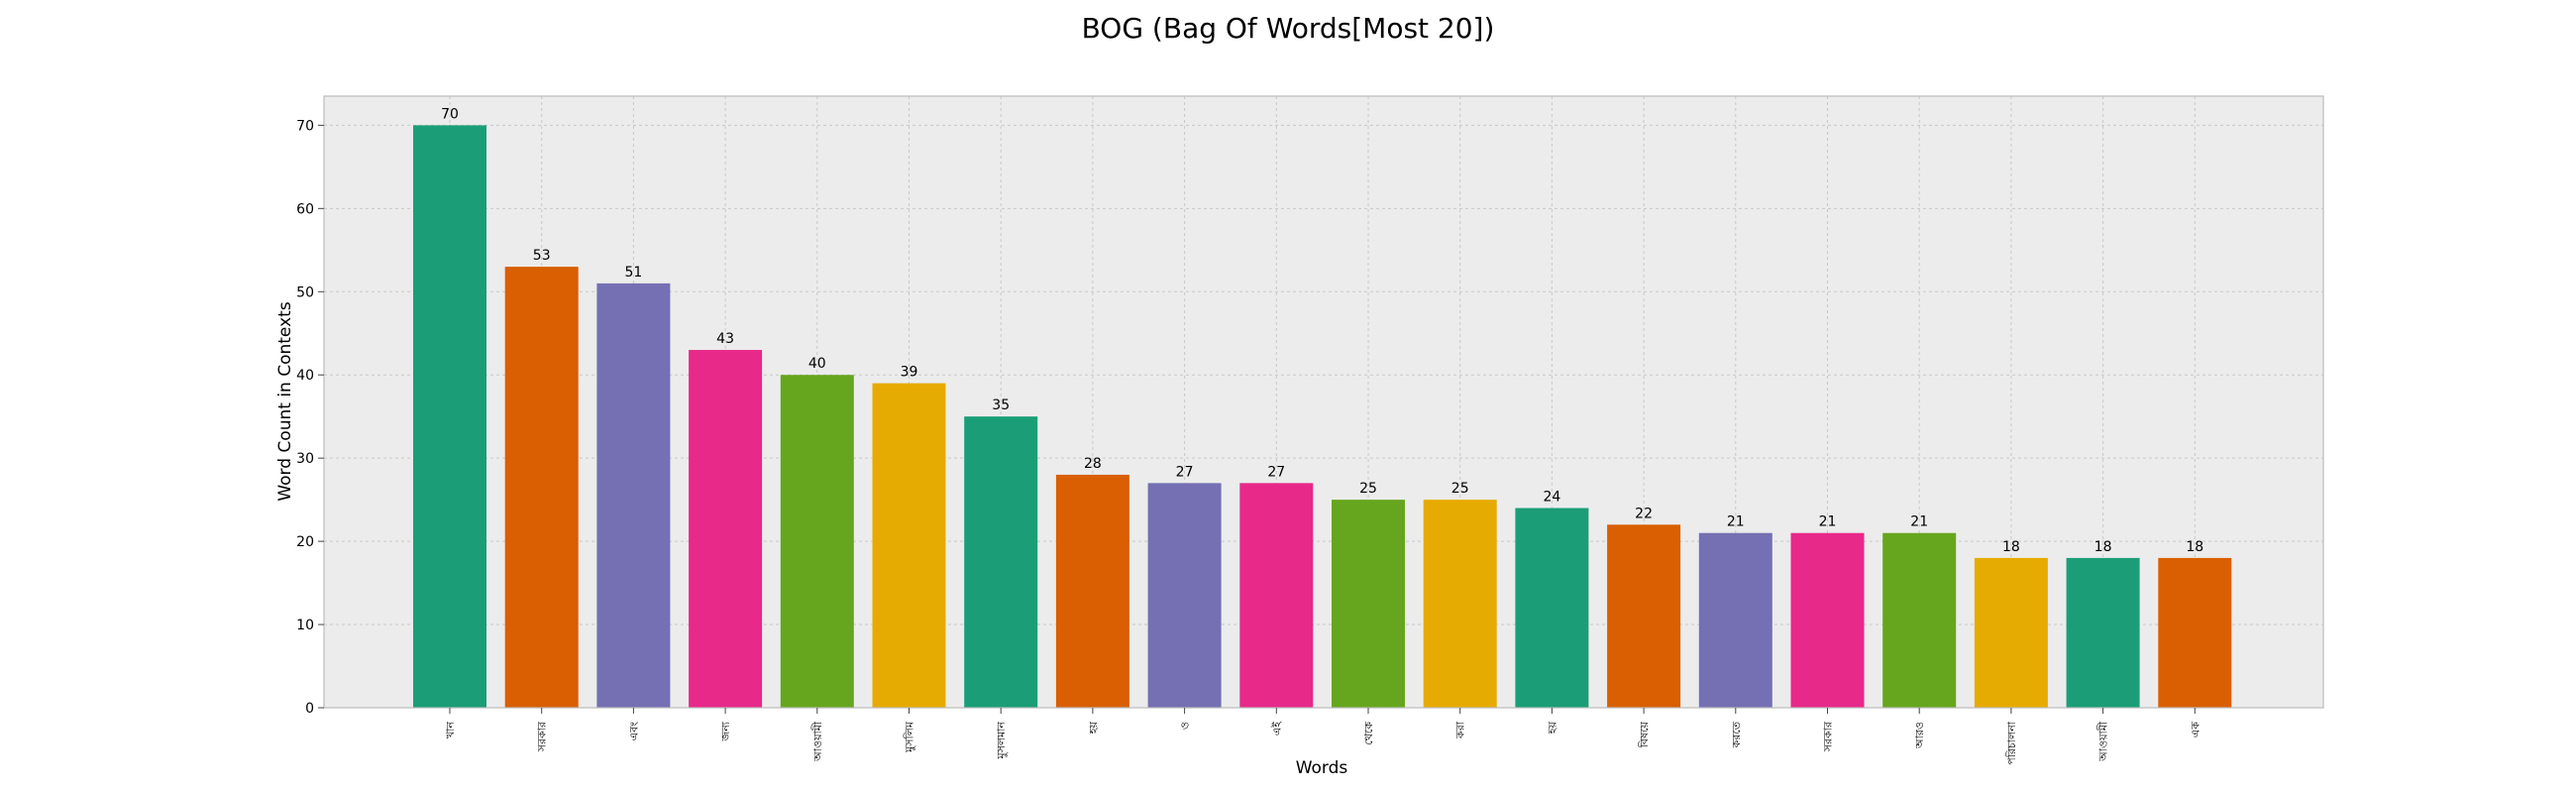 The height and width of the screenshot is (793, 2576). I want to click on y-axis-ticks: 0 10 20 30 40 50 60 70, so click(310, 417).